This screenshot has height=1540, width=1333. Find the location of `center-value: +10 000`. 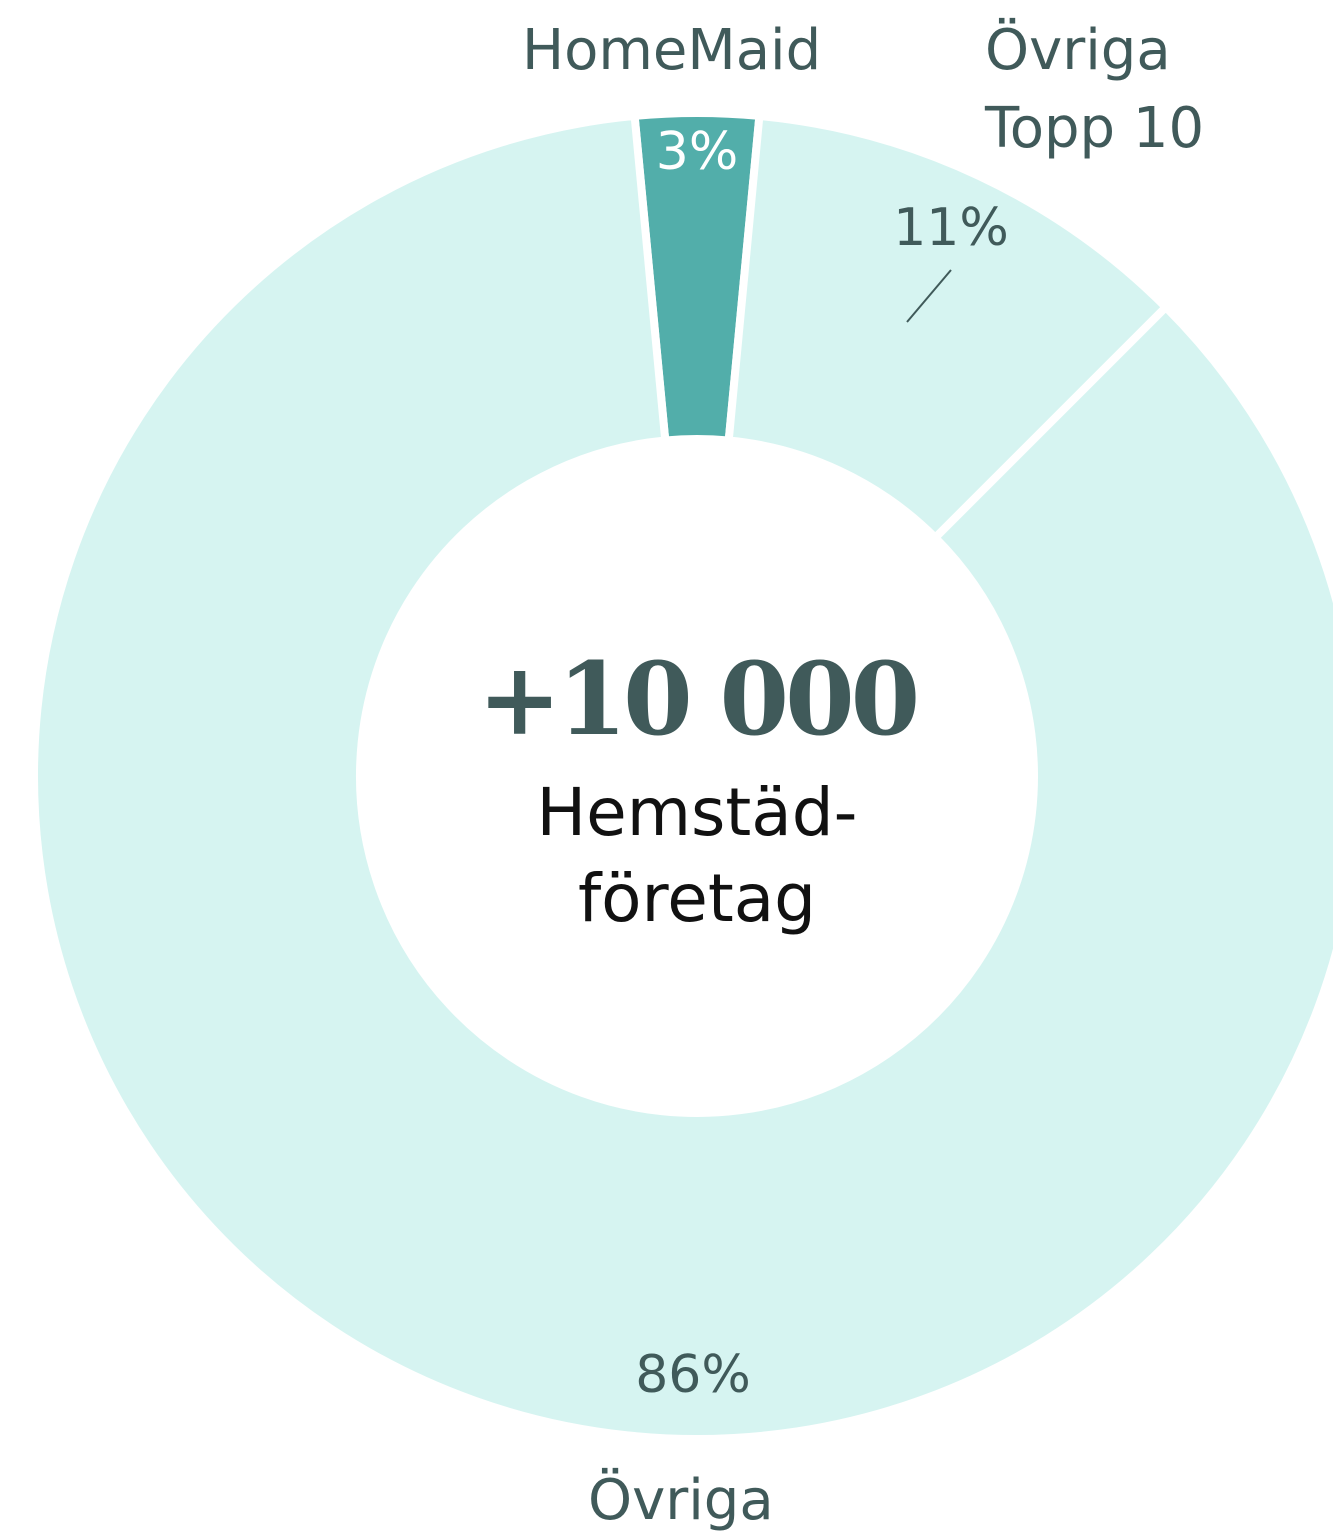

center-value: +10 000 is located at coordinates (699, 699).